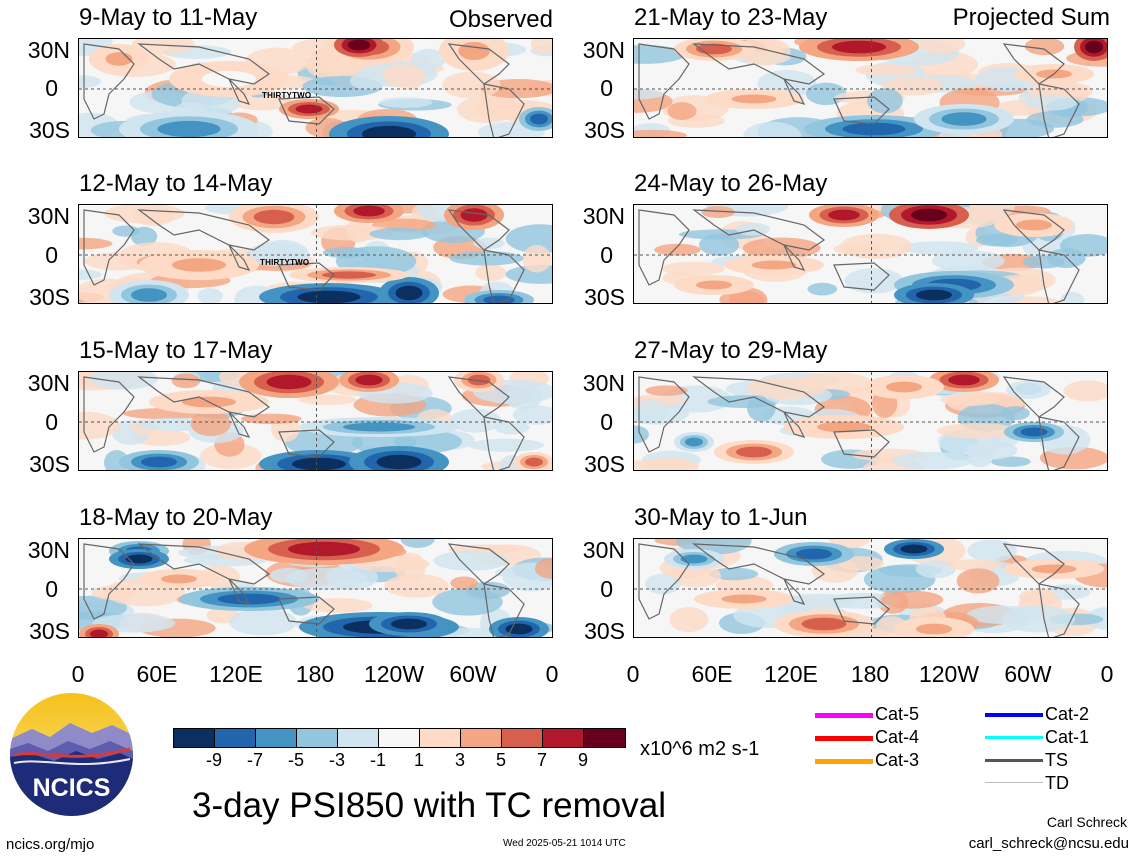 This screenshot has width=1135, height=856. Describe the element at coordinates (1057, 760) in the screenshot. I see `legend-label: TS` at that location.